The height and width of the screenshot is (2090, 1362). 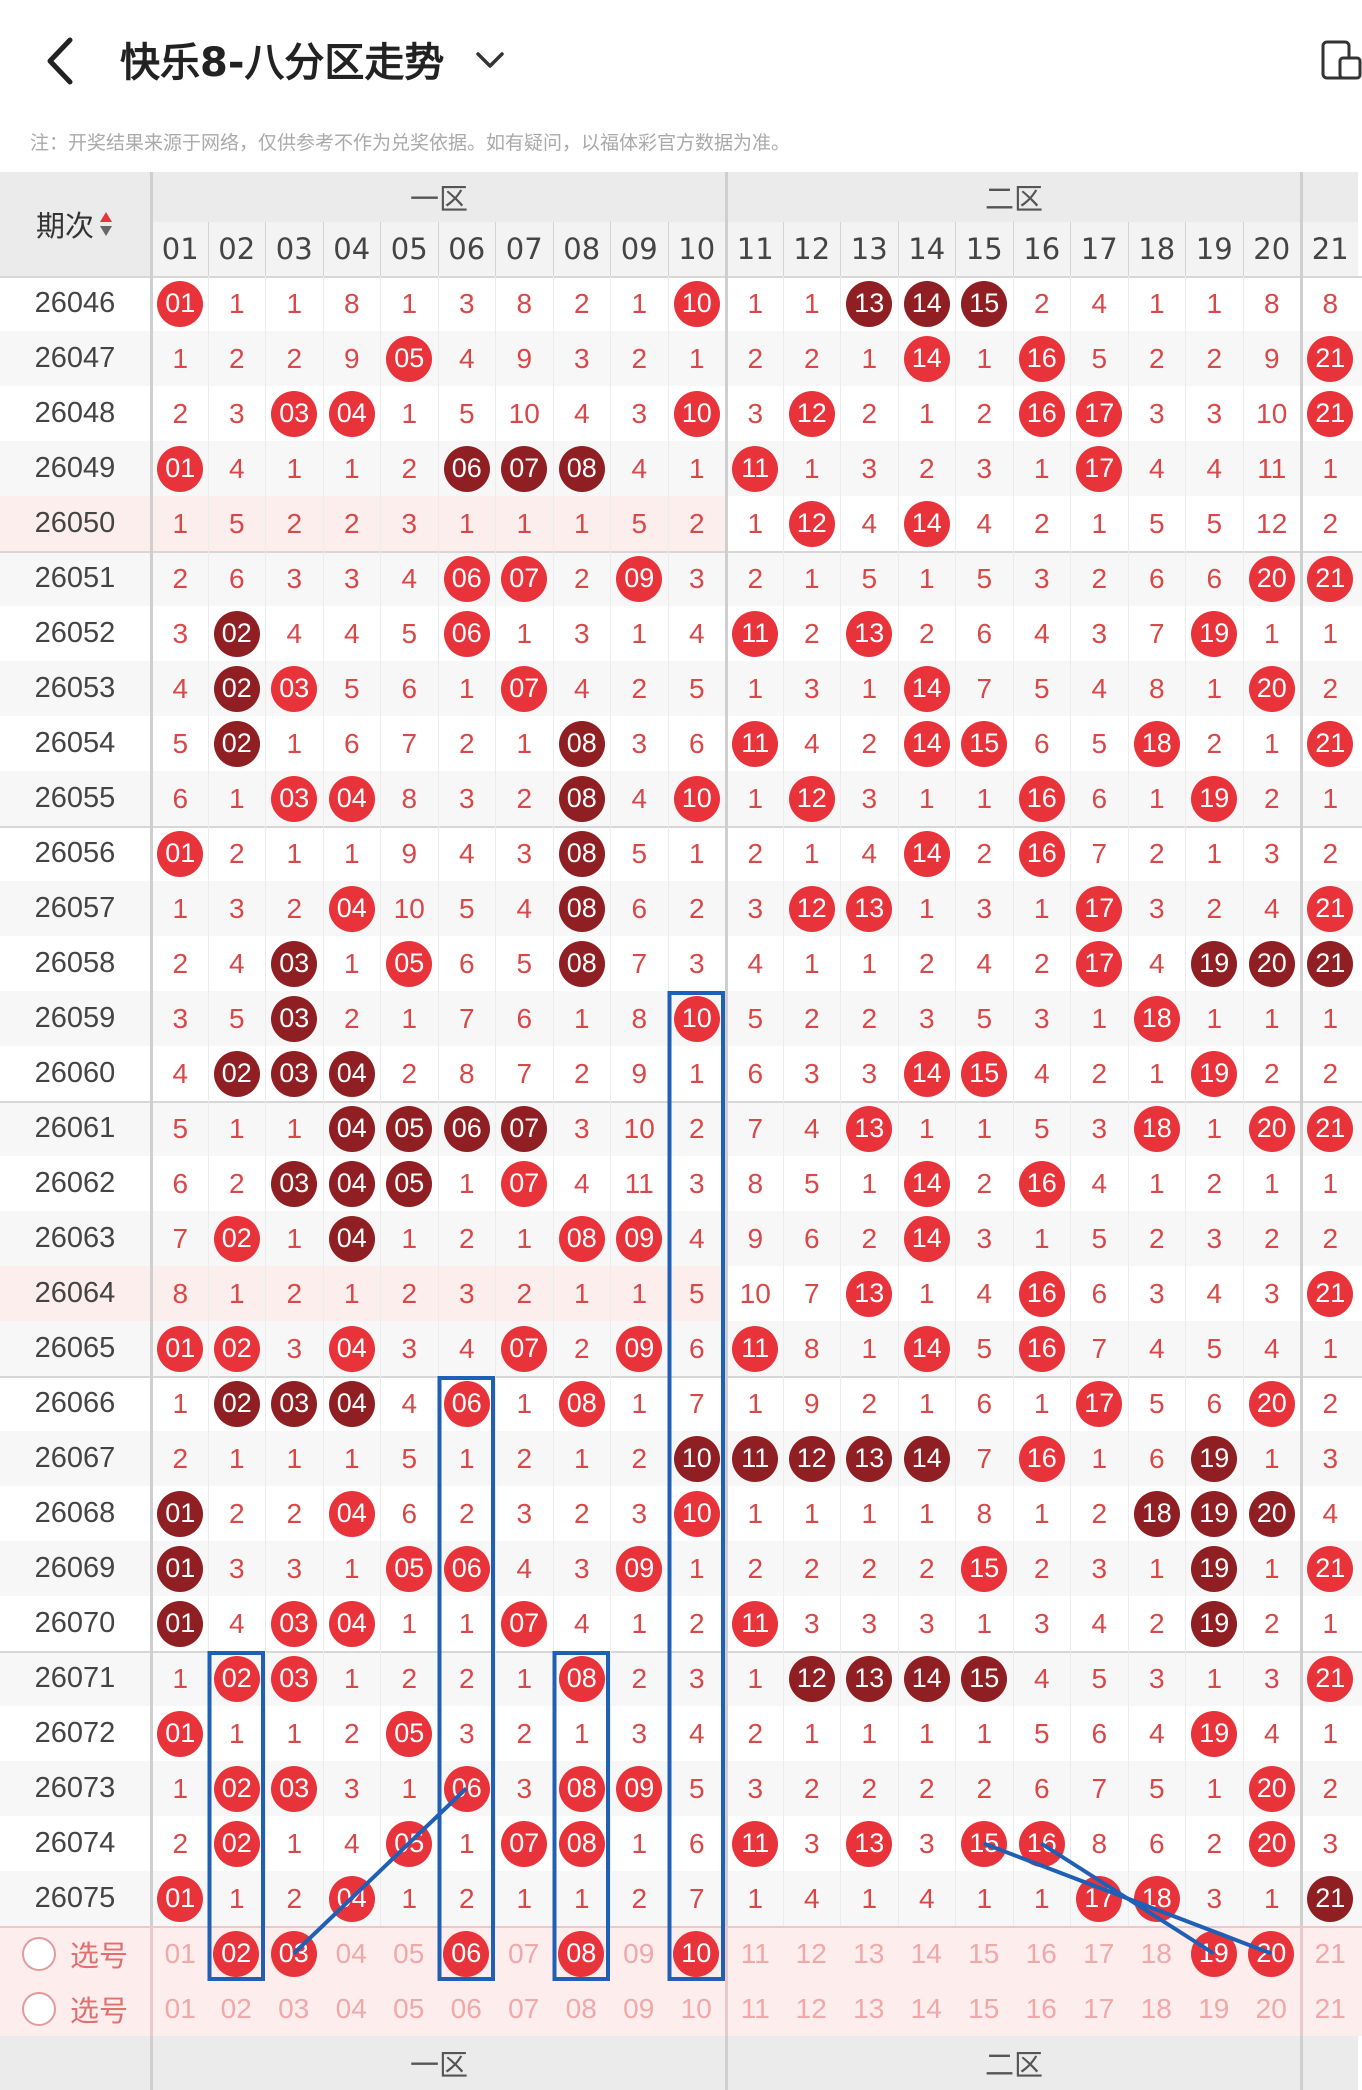 I want to click on column-number: 11, so click(x=754, y=249).